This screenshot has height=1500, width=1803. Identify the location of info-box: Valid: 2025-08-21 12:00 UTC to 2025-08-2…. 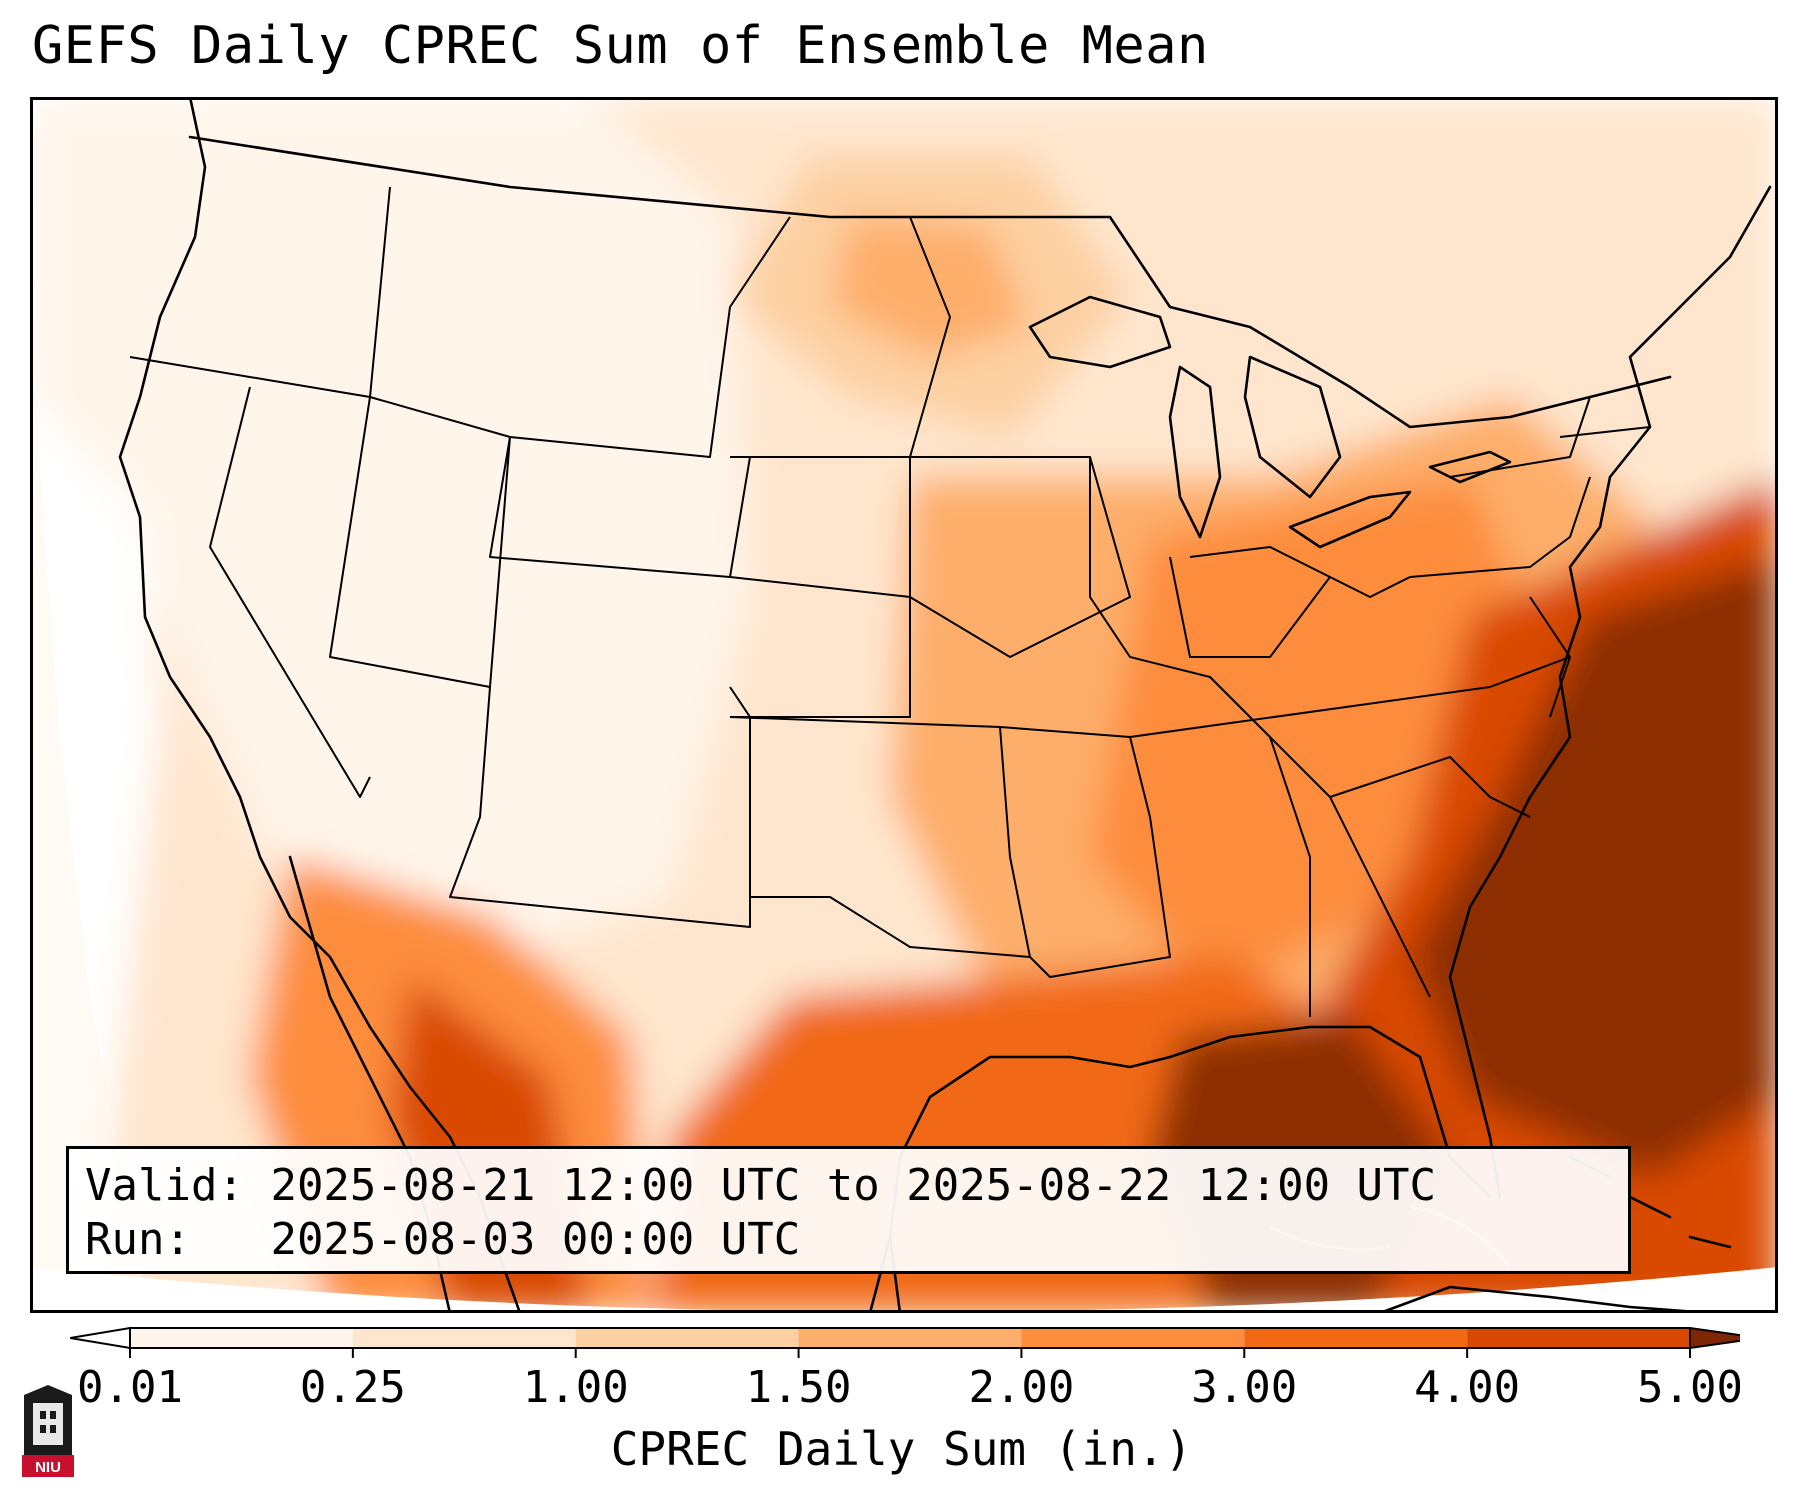
(848, 1210).